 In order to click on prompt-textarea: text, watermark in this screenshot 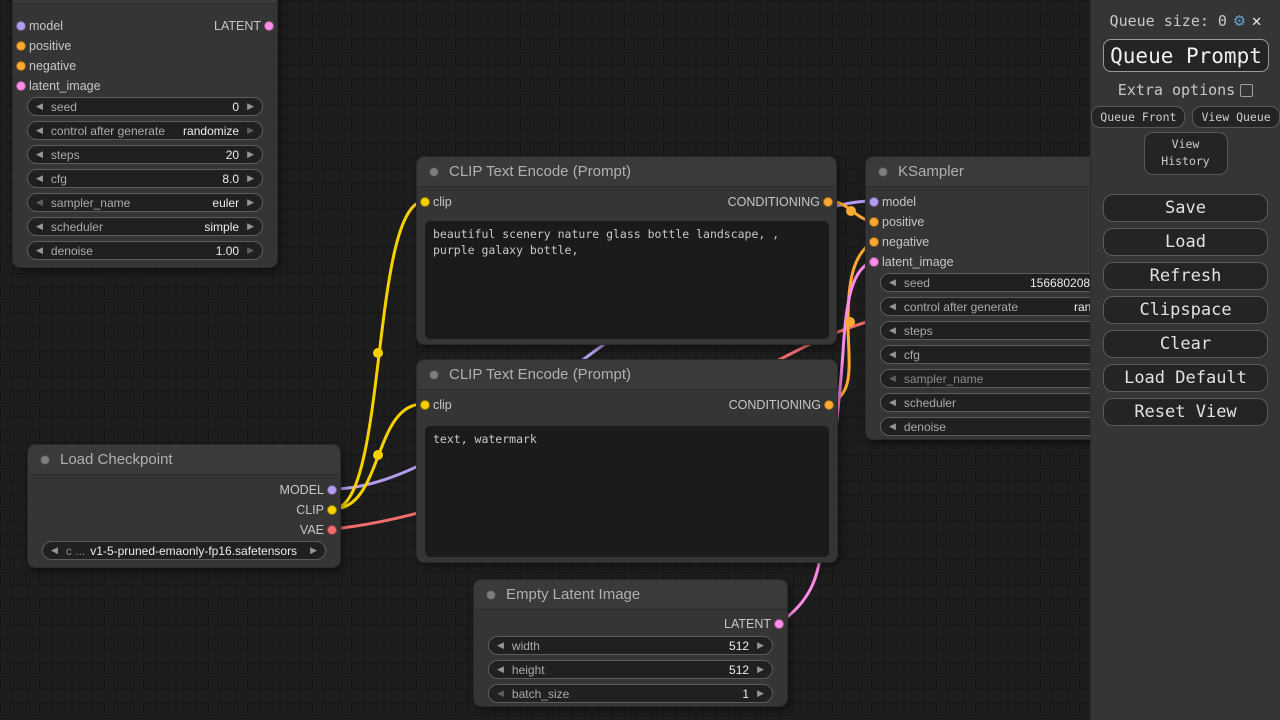, I will do `click(627, 491)`.